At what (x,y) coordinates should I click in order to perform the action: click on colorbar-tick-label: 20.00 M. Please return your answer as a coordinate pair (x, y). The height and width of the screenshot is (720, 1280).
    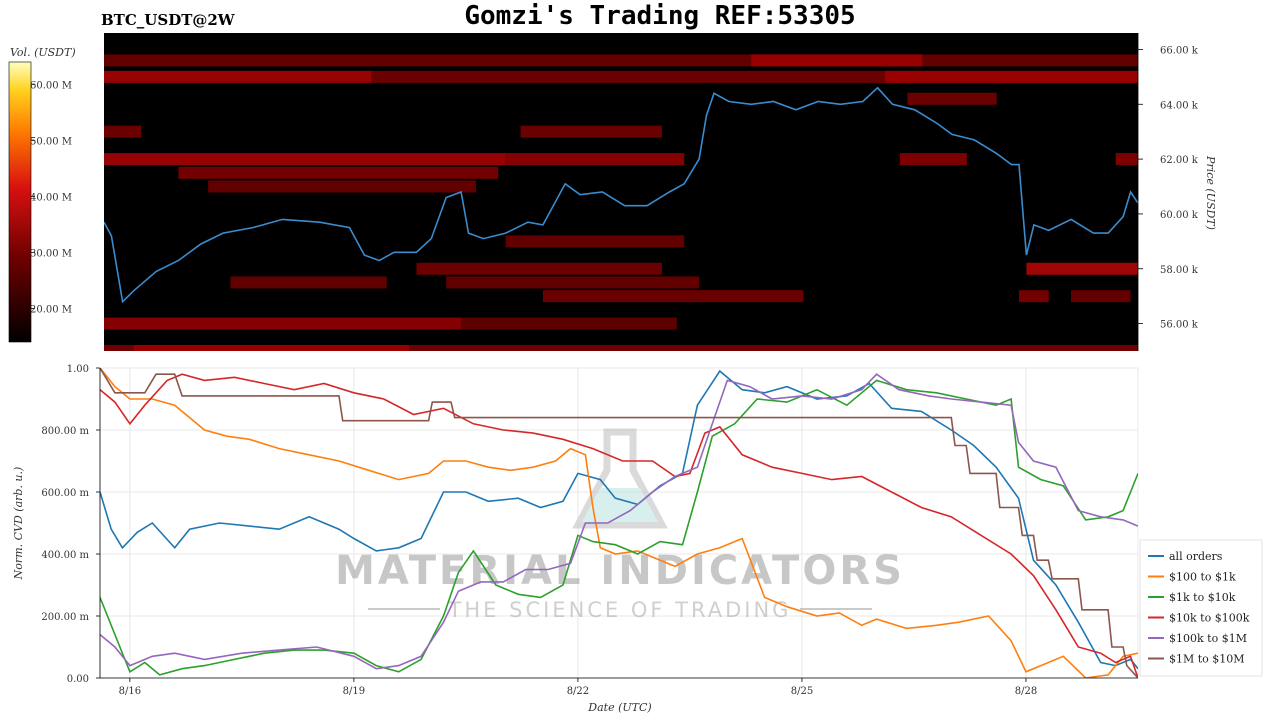
    Looking at the image, I should click on (51, 309).